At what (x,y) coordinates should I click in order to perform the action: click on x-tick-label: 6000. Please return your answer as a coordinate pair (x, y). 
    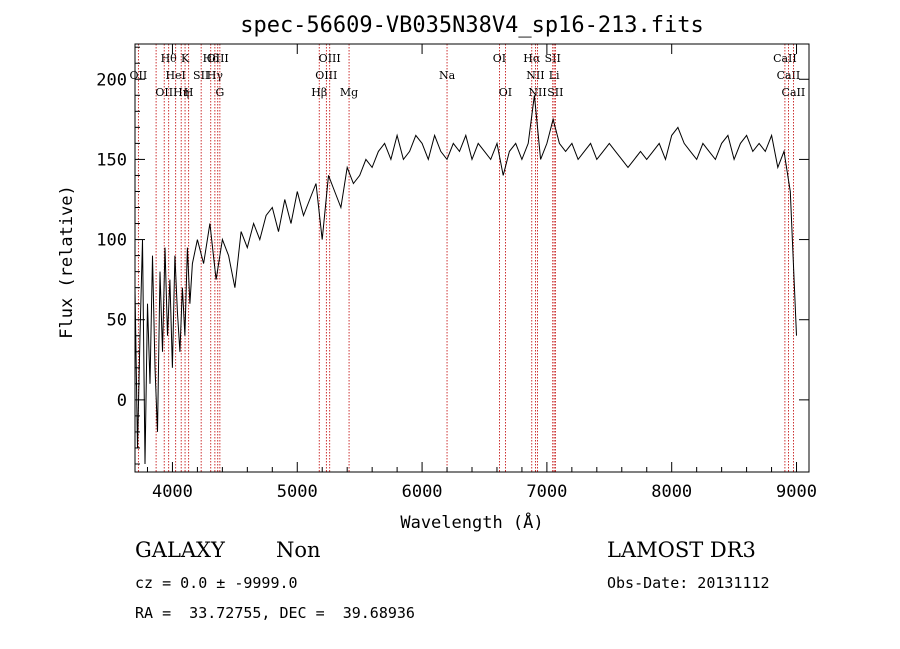
    Looking at the image, I should click on (422, 492).